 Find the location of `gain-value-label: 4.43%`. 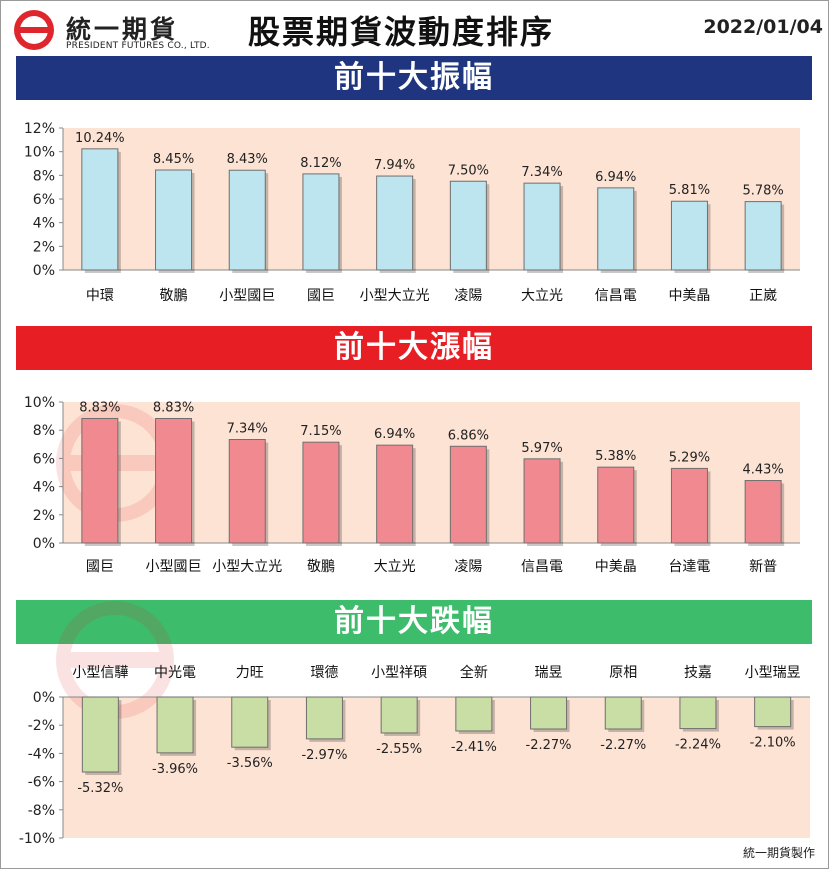

gain-value-label: 4.43% is located at coordinates (762, 470).